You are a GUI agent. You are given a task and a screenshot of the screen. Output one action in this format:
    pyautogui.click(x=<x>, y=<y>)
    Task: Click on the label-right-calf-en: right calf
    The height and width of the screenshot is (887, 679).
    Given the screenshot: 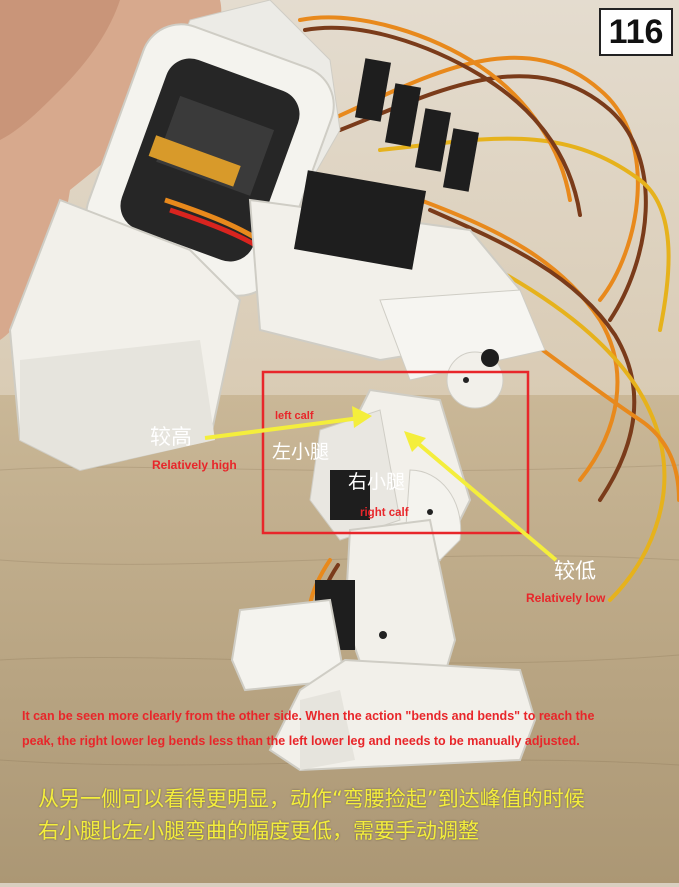 What is the action you would take?
    pyautogui.click(x=384, y=513)
    